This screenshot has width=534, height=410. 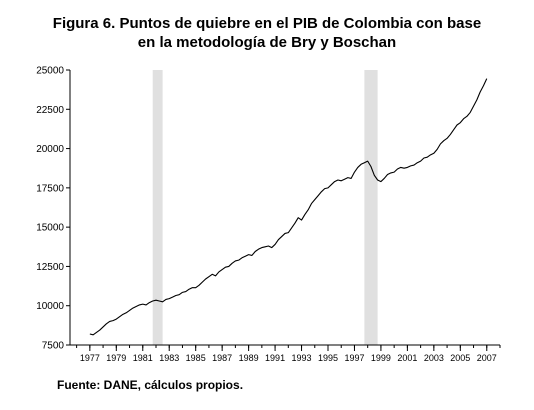 What do you see at coordinates (50, 306) in the screenshot?
I see `y-tick-label: 10000` at bounding box center [50, 306].